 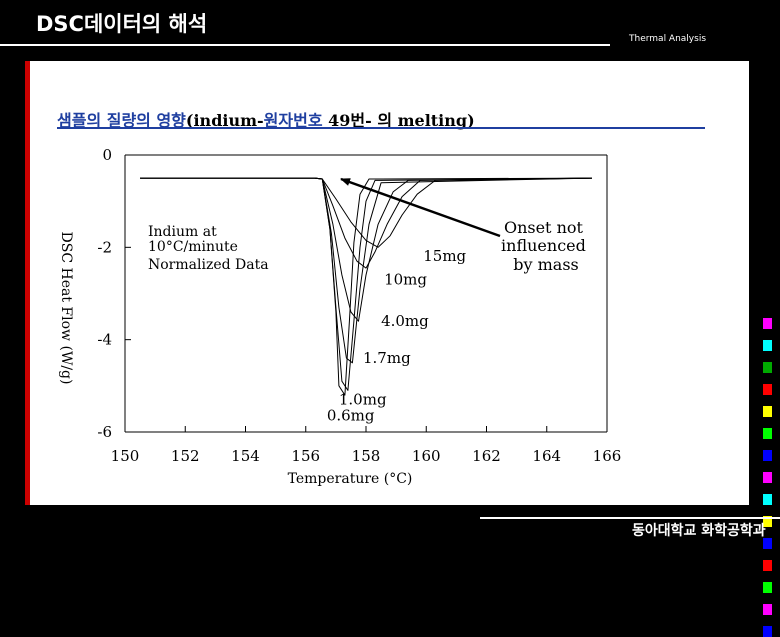 I want to click on y-tick-label: -6, so click(x=104, y=432).